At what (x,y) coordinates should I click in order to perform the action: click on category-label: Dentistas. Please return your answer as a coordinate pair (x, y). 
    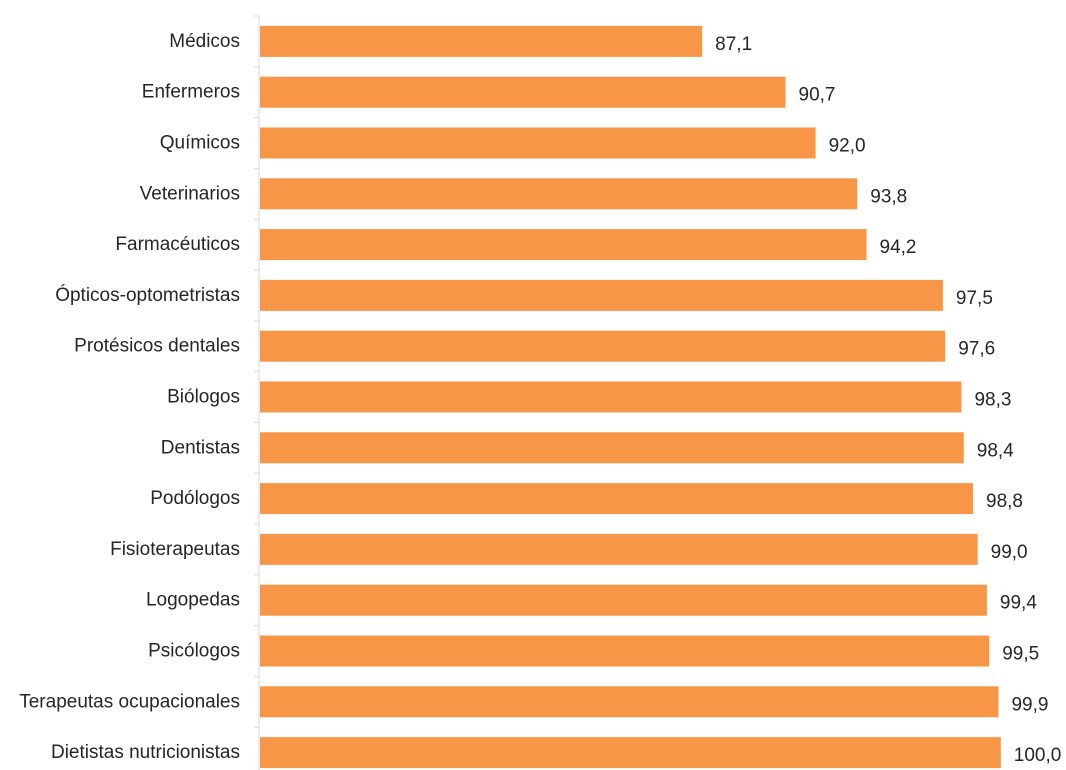
    Looking at the image, I should click on (200, 447).